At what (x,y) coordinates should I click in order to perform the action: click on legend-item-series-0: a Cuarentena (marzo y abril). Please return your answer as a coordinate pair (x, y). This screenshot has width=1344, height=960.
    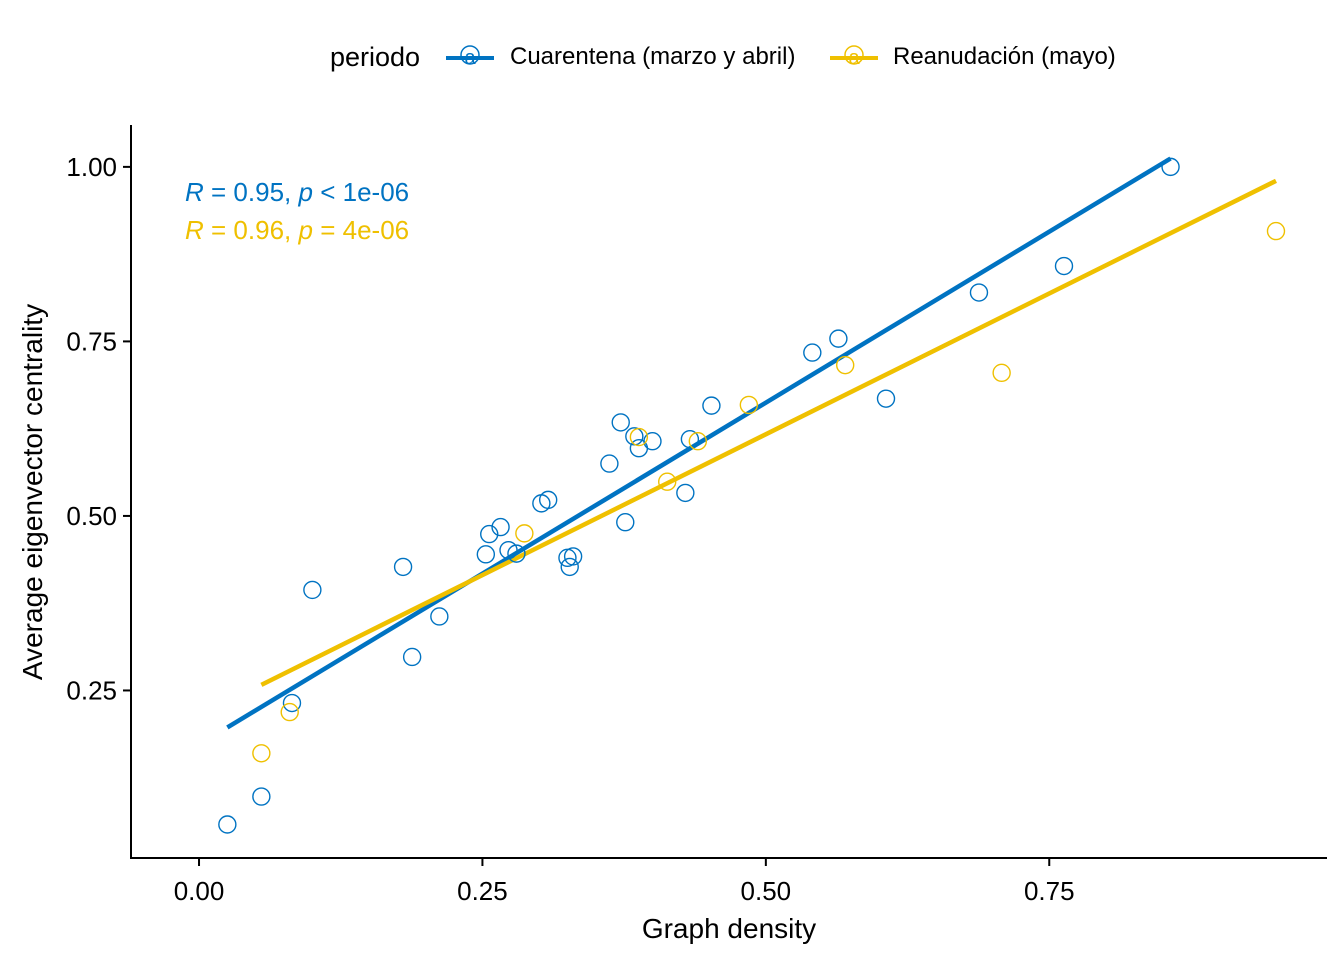
    Looking at the image, I should click on (620, 56).